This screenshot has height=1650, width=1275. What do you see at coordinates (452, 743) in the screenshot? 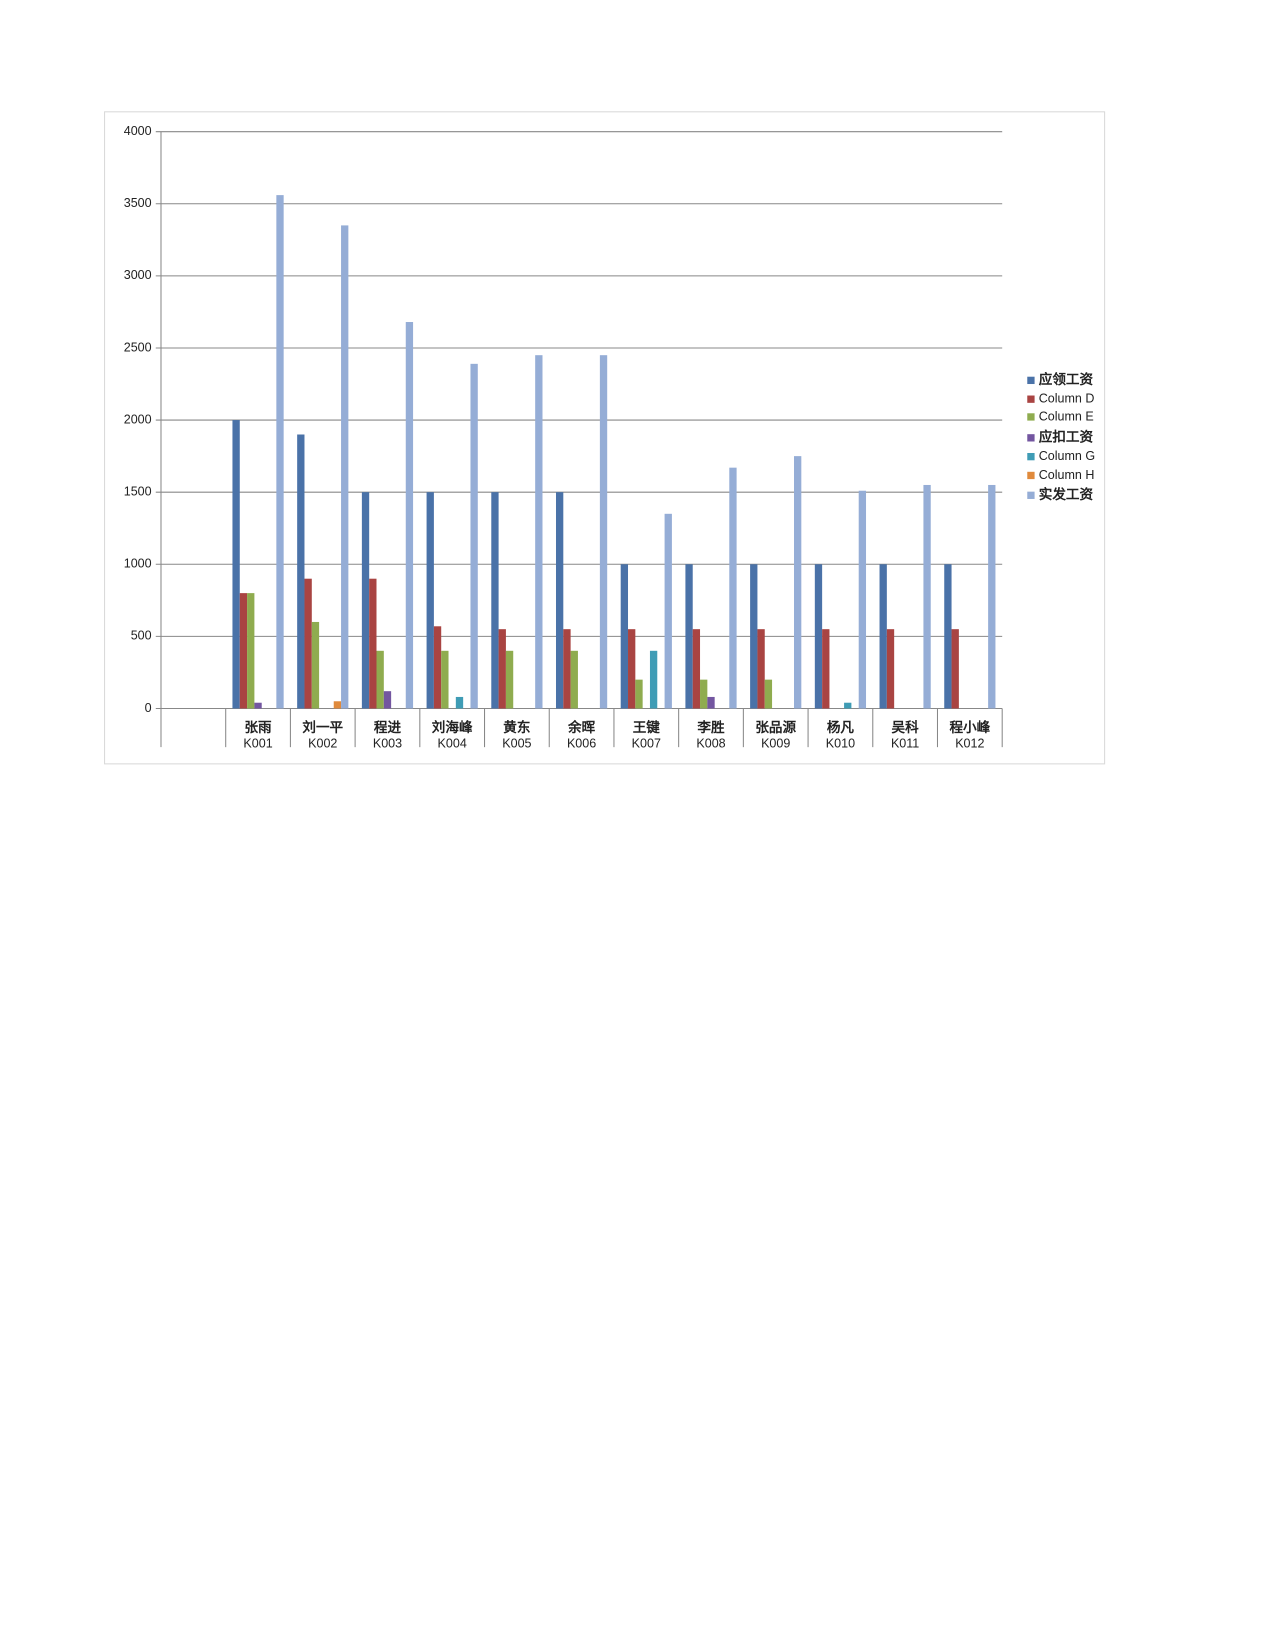
I see `x-subtick-label: K004` at bounding box center [452, 743].